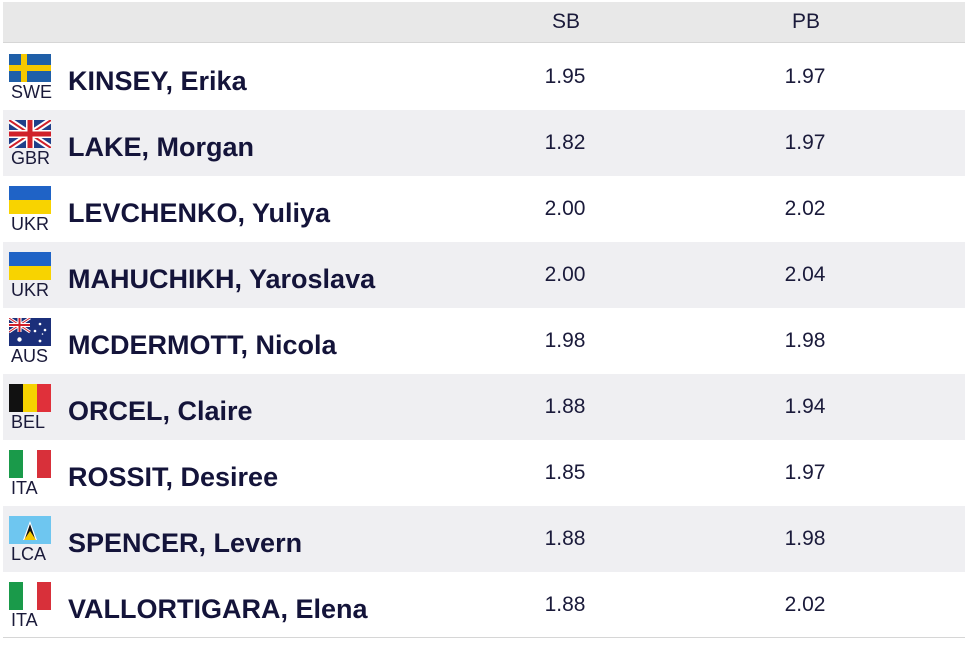  I want to click on season-best: 1.98, so click(565, 340).